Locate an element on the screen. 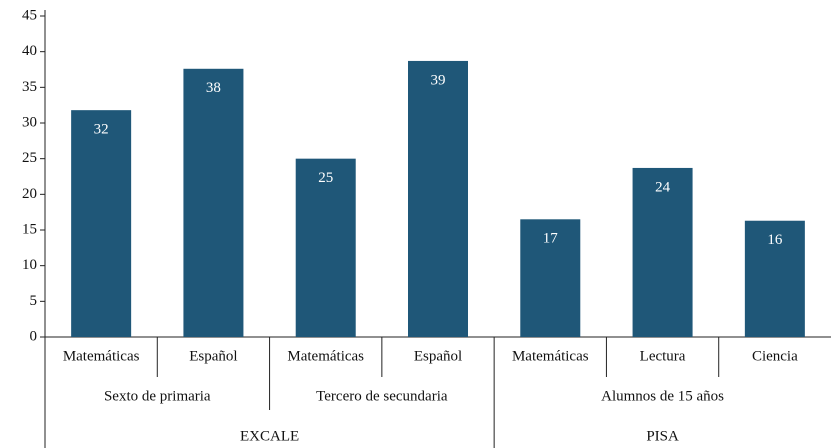 The width and height of the screenshot is (831, 448). group-label: Tercero de secundaria is located at coordinates (382, 396).